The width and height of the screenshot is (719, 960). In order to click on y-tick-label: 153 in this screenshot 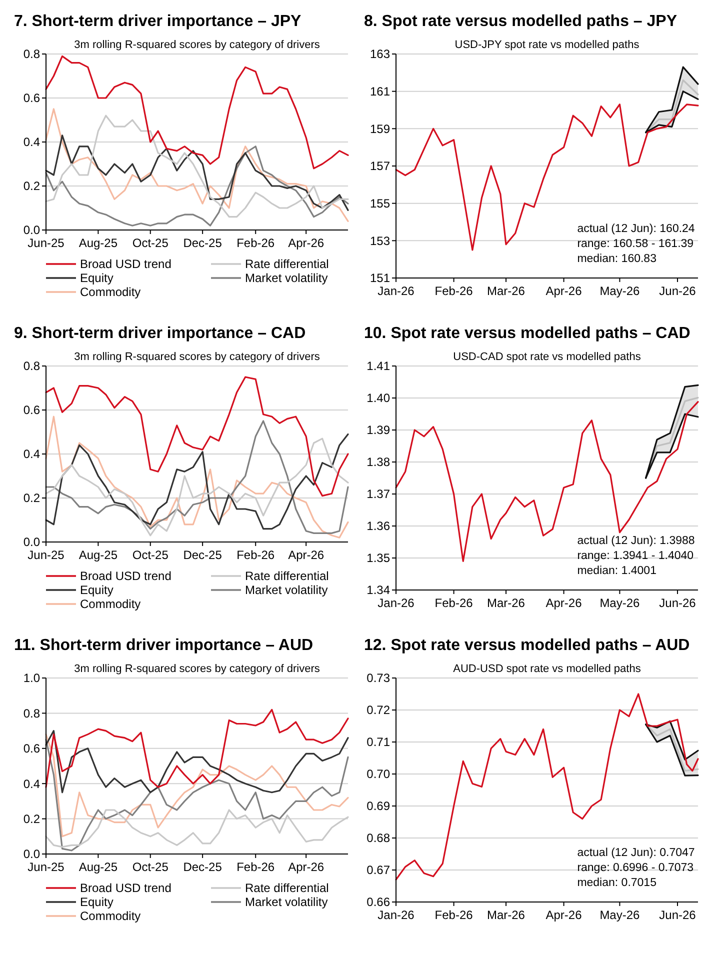, I will do `click(380, 241)`.